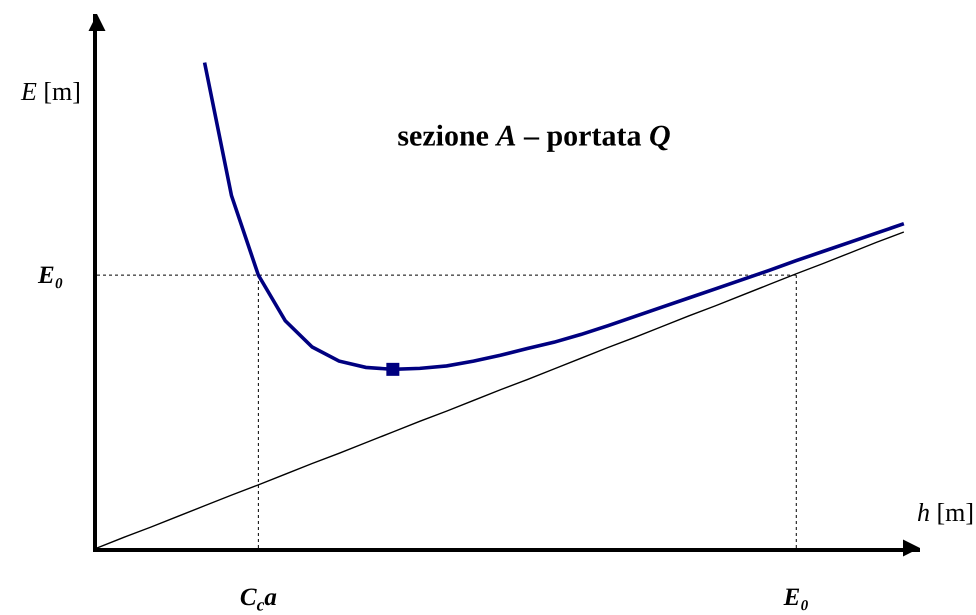  Describe the element at coordinates (534, 136) in the screenshot. I see `text: sezione A – portata Q` at that location.